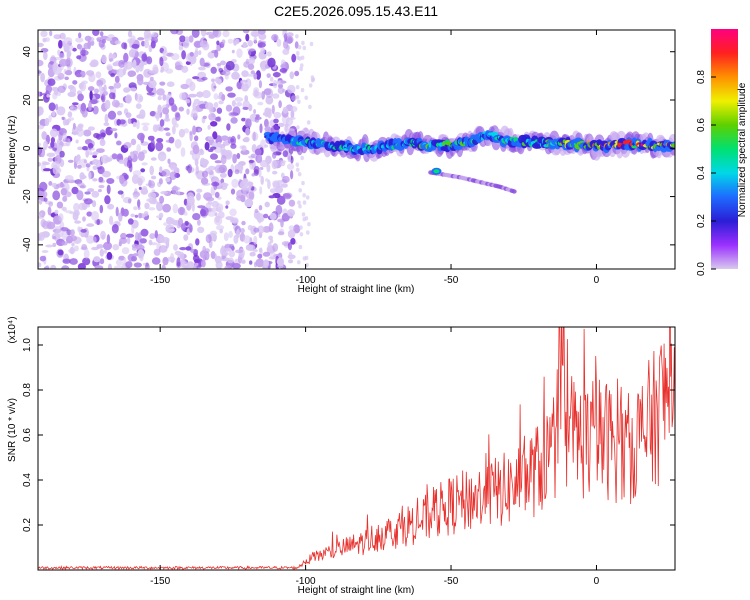 Image resolution: width=750 pixels, height=600 pixels. I want to click on y-tick-label: 1.0, so click(27, 345).